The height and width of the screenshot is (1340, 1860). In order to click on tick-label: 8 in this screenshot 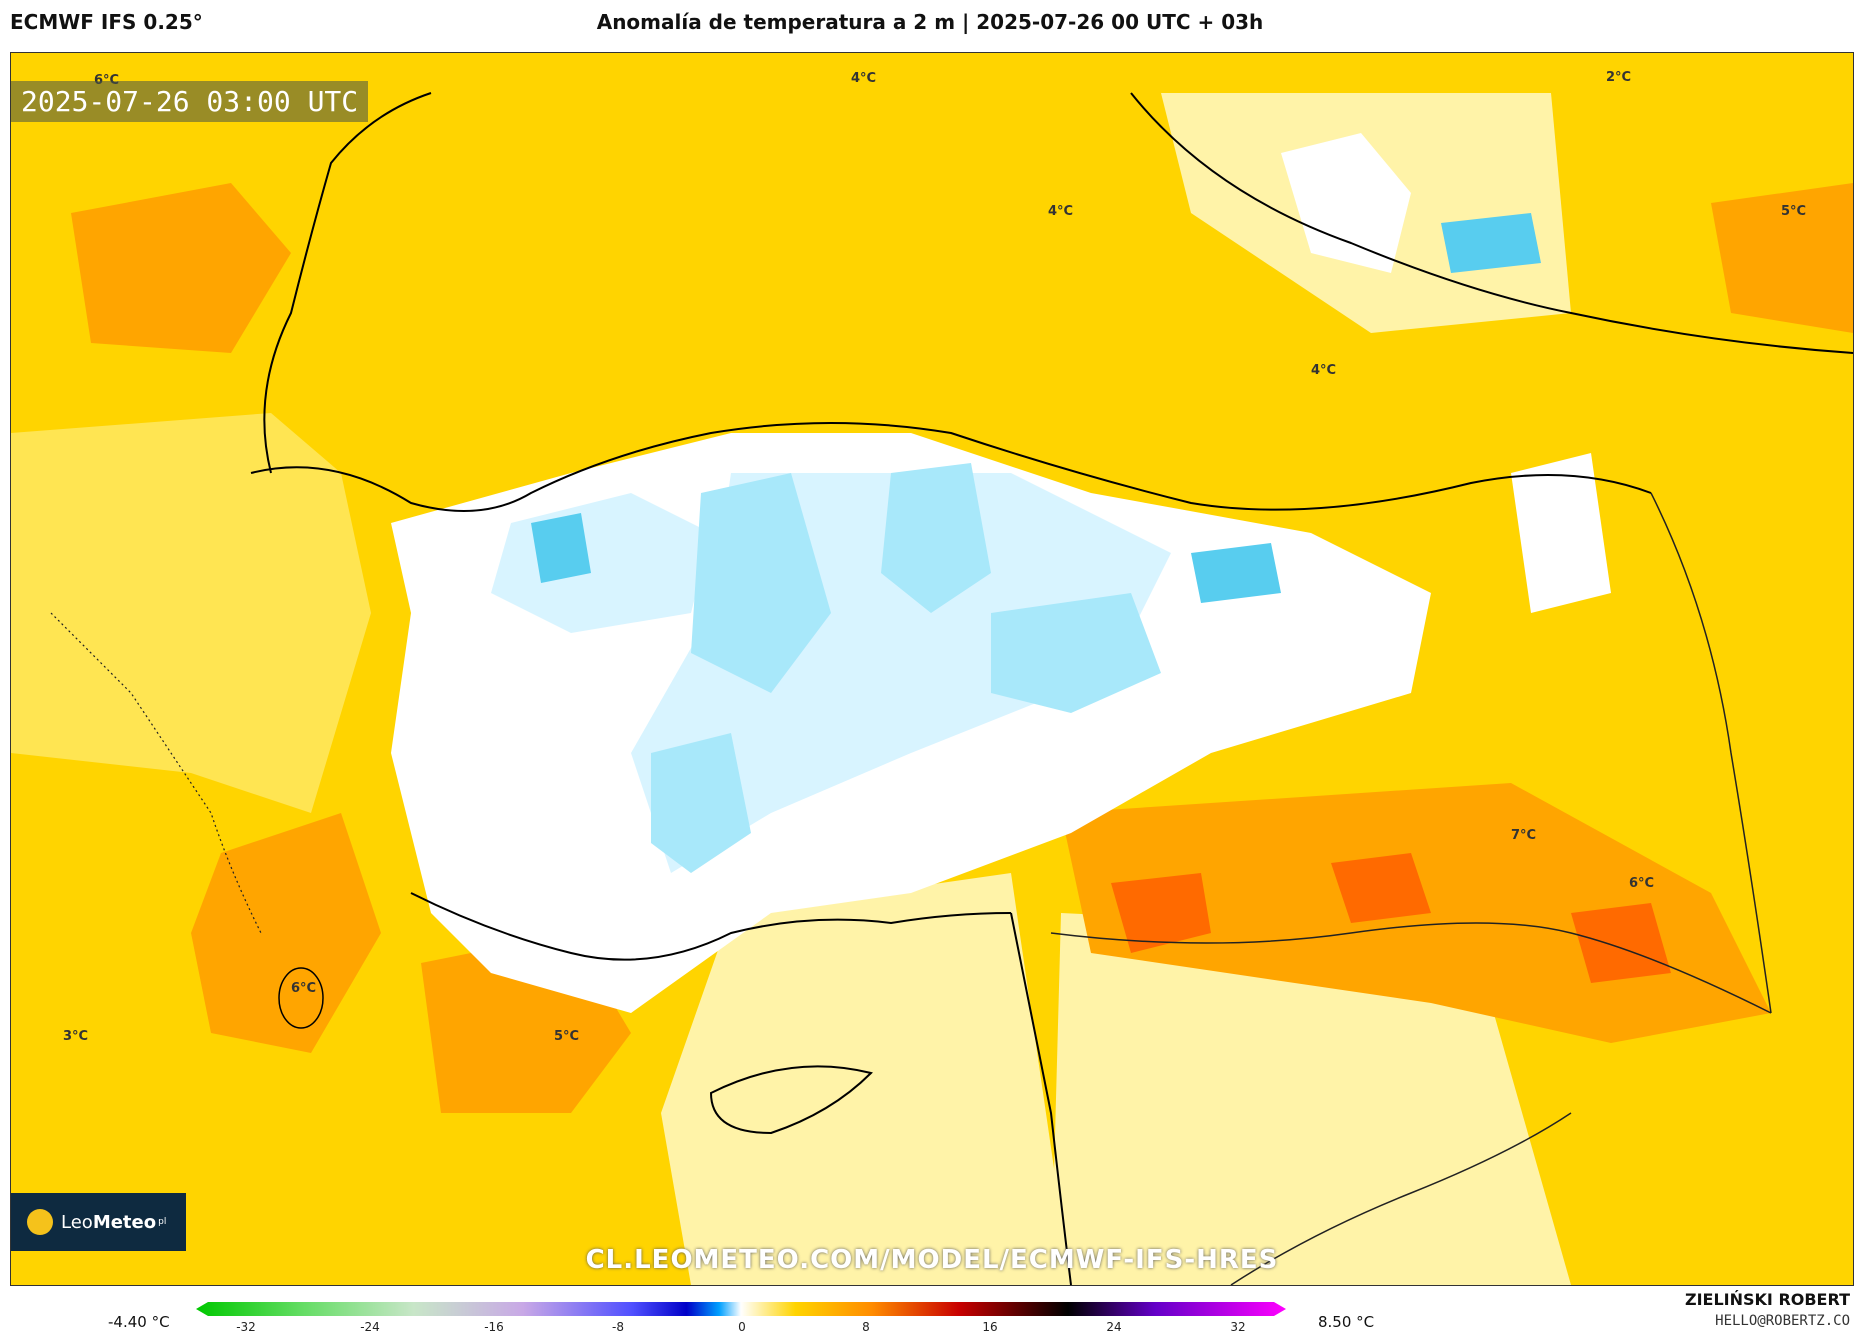, I will do `click(866, 1327)`.